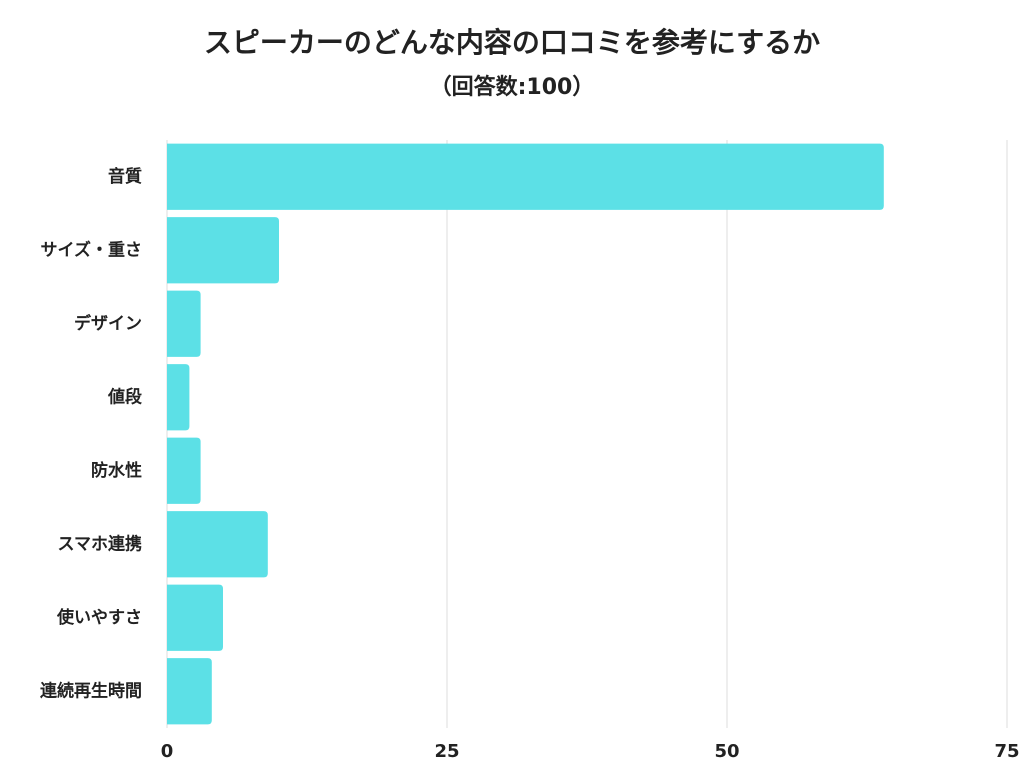  I want to click on y-tick-label: スマホ連携, so click(100, 543).